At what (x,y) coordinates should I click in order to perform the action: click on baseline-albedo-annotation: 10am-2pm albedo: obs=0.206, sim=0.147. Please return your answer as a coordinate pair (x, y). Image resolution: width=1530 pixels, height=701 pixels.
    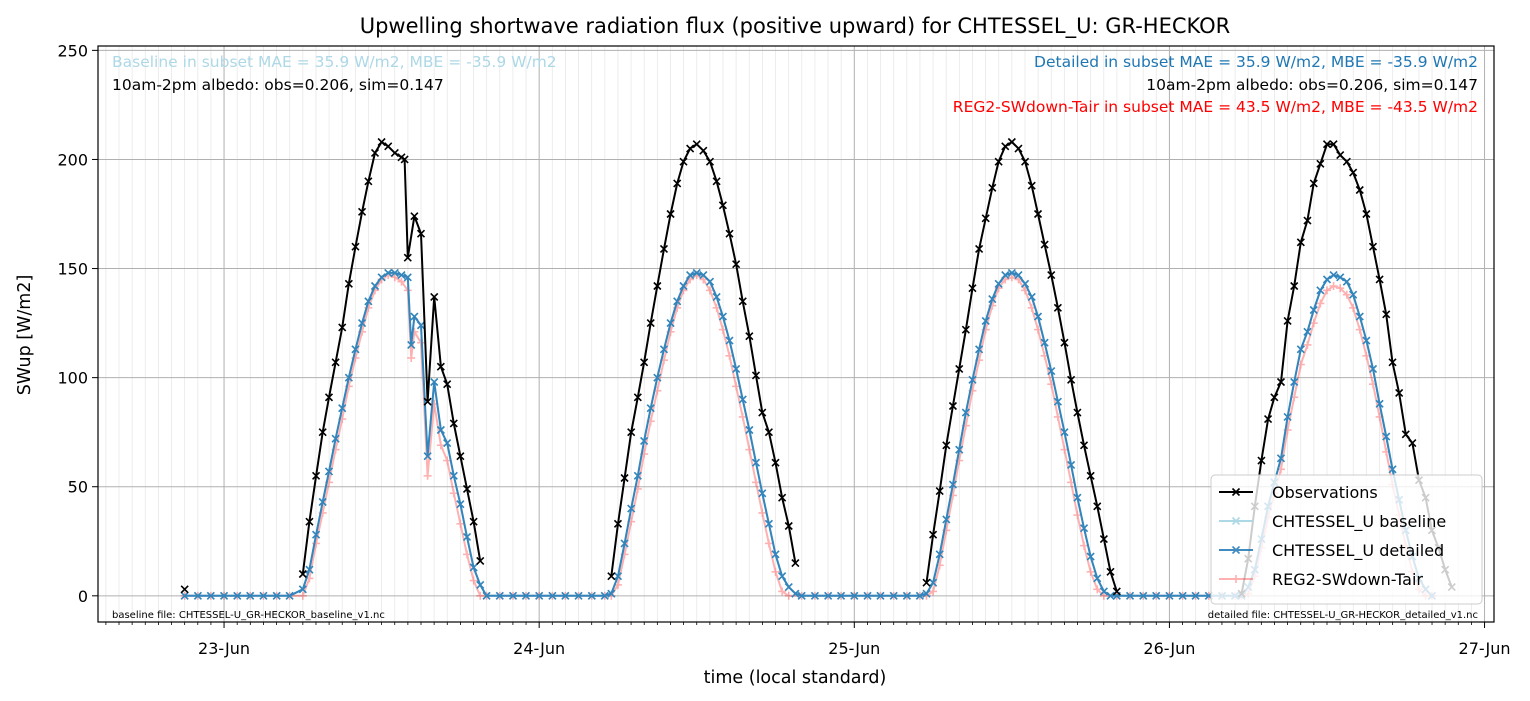
    Looking at the image, I should click on (278, 85).